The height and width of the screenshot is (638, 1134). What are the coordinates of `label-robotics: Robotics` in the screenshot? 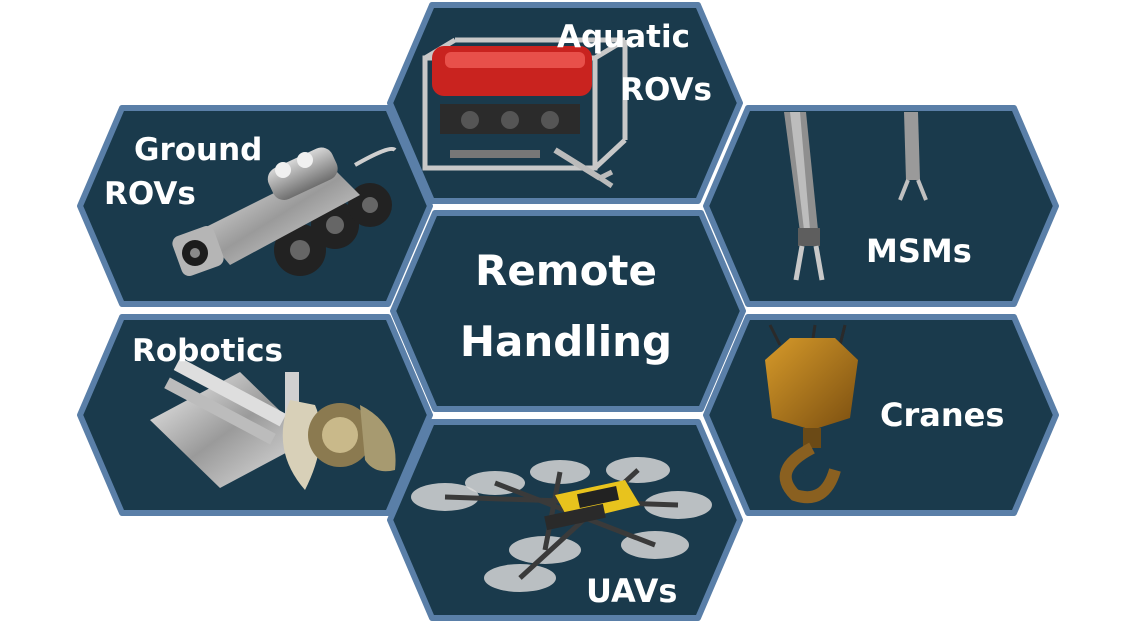 It's located at (207, 351).